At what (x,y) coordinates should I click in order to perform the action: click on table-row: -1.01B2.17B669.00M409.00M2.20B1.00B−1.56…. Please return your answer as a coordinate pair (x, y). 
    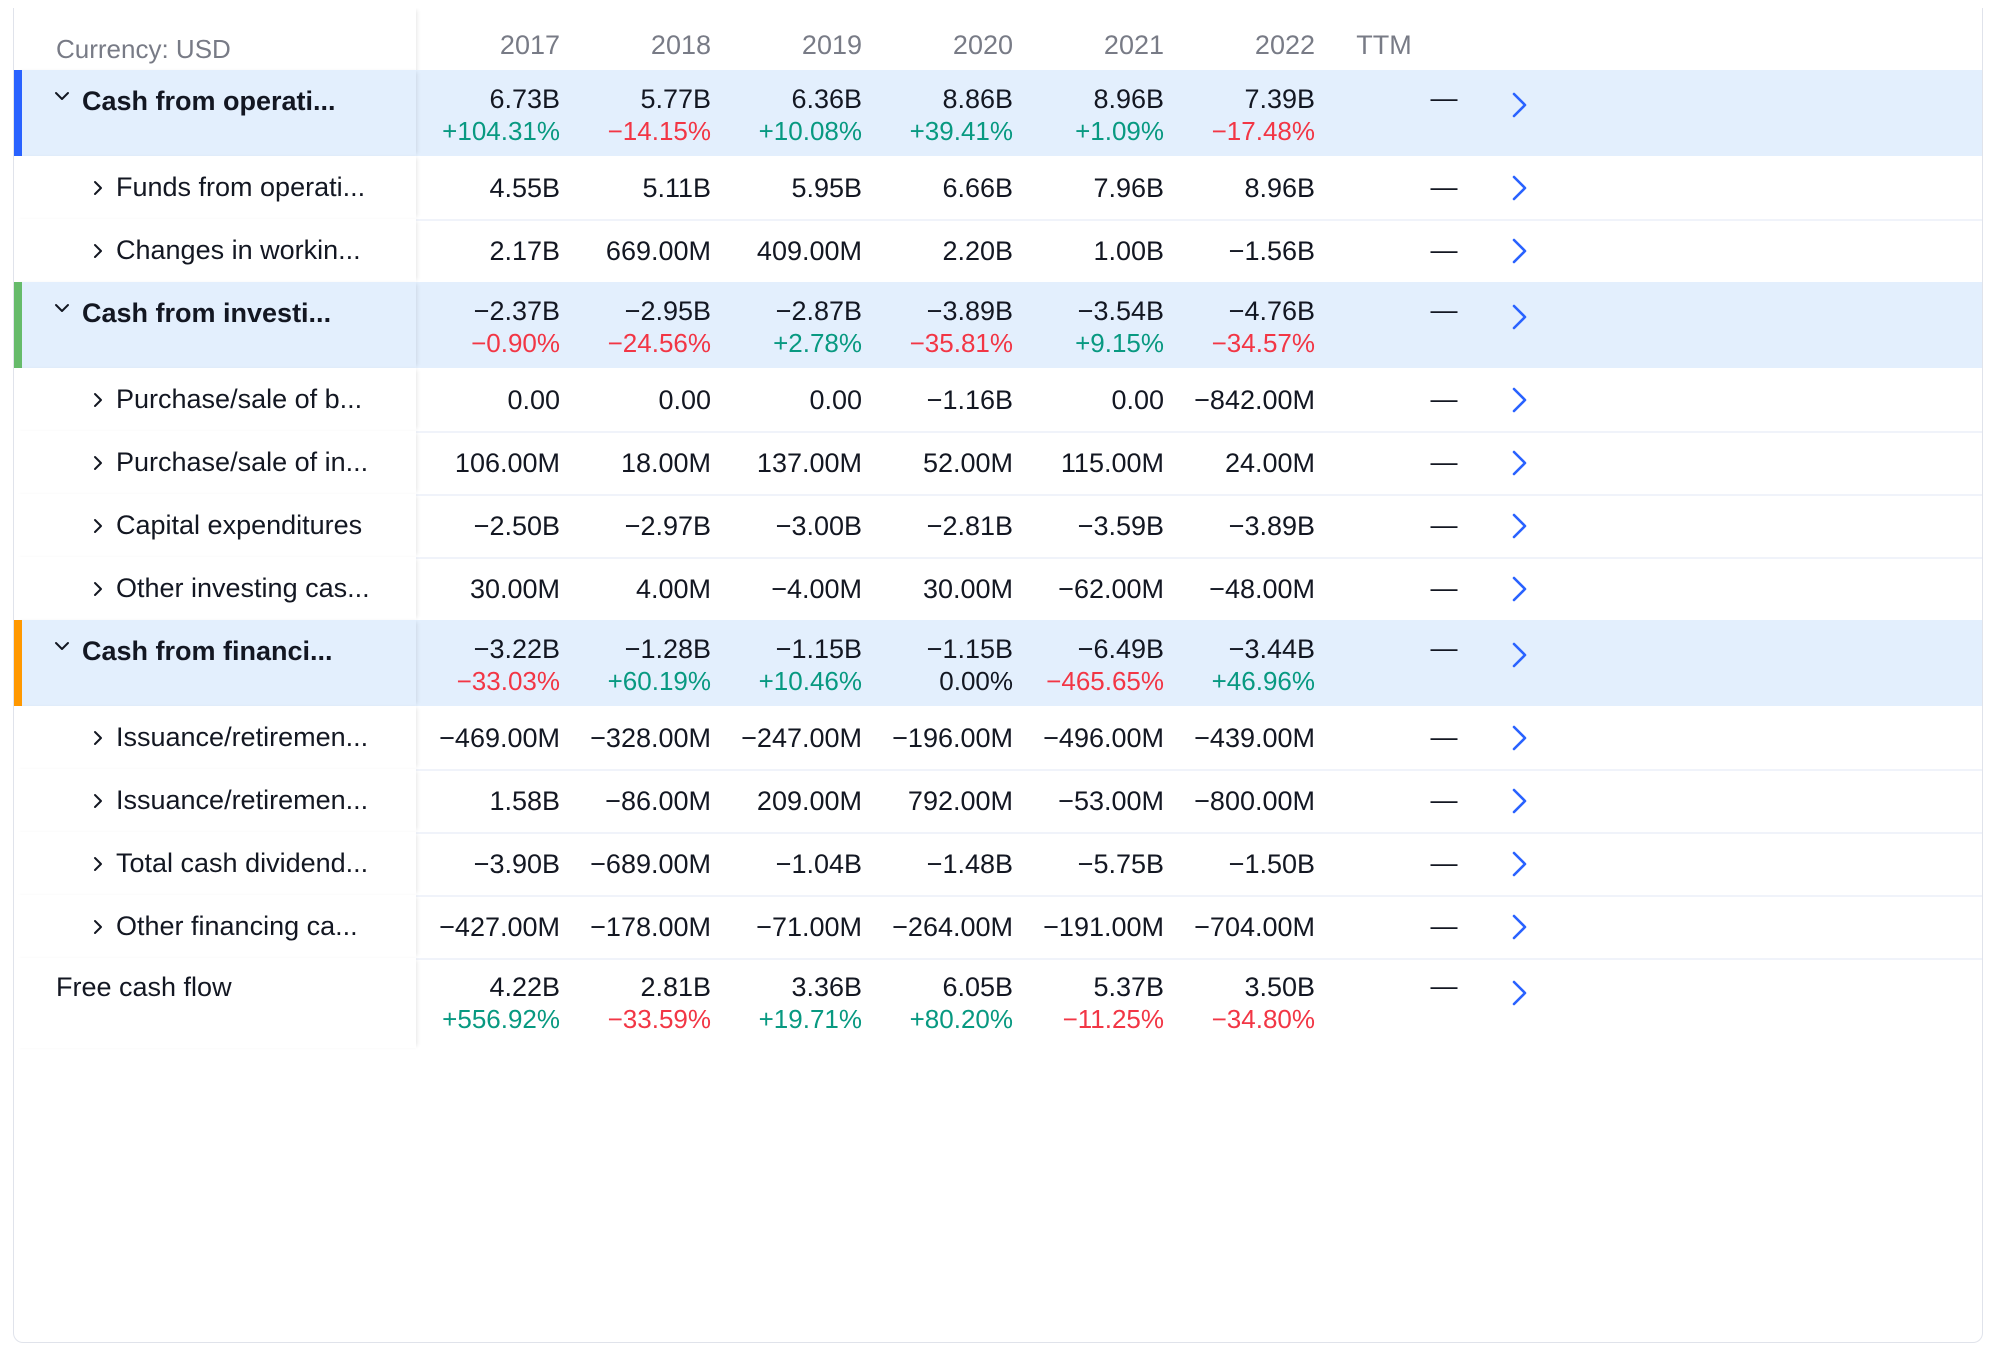
    Looking at the image, I should click on (998, 251).